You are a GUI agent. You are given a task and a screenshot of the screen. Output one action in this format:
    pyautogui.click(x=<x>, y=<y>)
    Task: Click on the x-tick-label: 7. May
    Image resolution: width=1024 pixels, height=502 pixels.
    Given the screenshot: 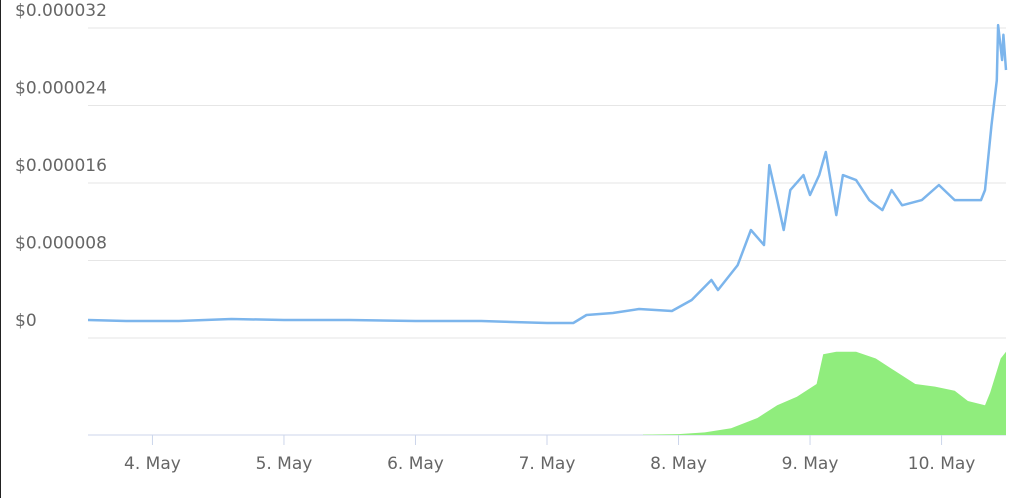 What is the action you would take?
    pyautogui.click(x=547, y=464)
    